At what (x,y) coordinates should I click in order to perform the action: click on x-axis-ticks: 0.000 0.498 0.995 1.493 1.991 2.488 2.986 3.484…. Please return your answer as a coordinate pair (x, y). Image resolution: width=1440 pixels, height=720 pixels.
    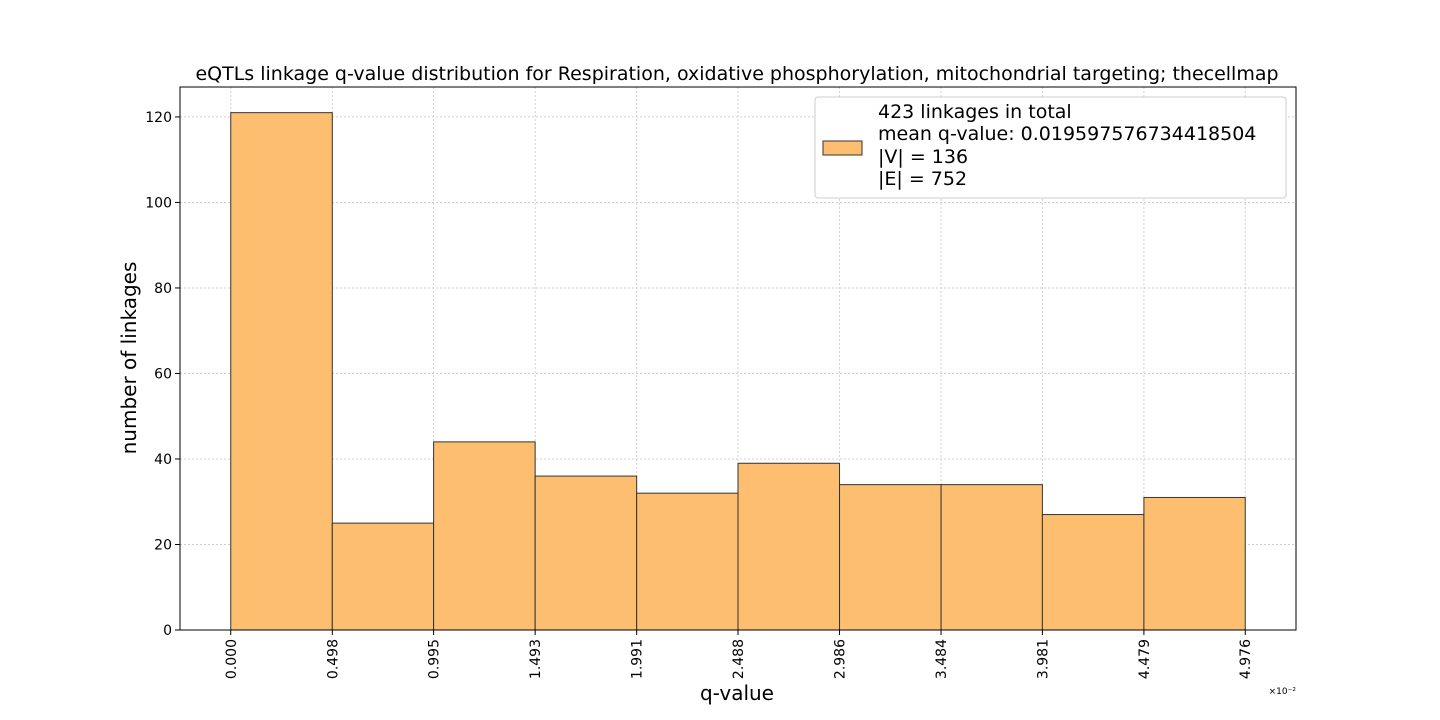
    Looking at the image, I should click on (739, 654).